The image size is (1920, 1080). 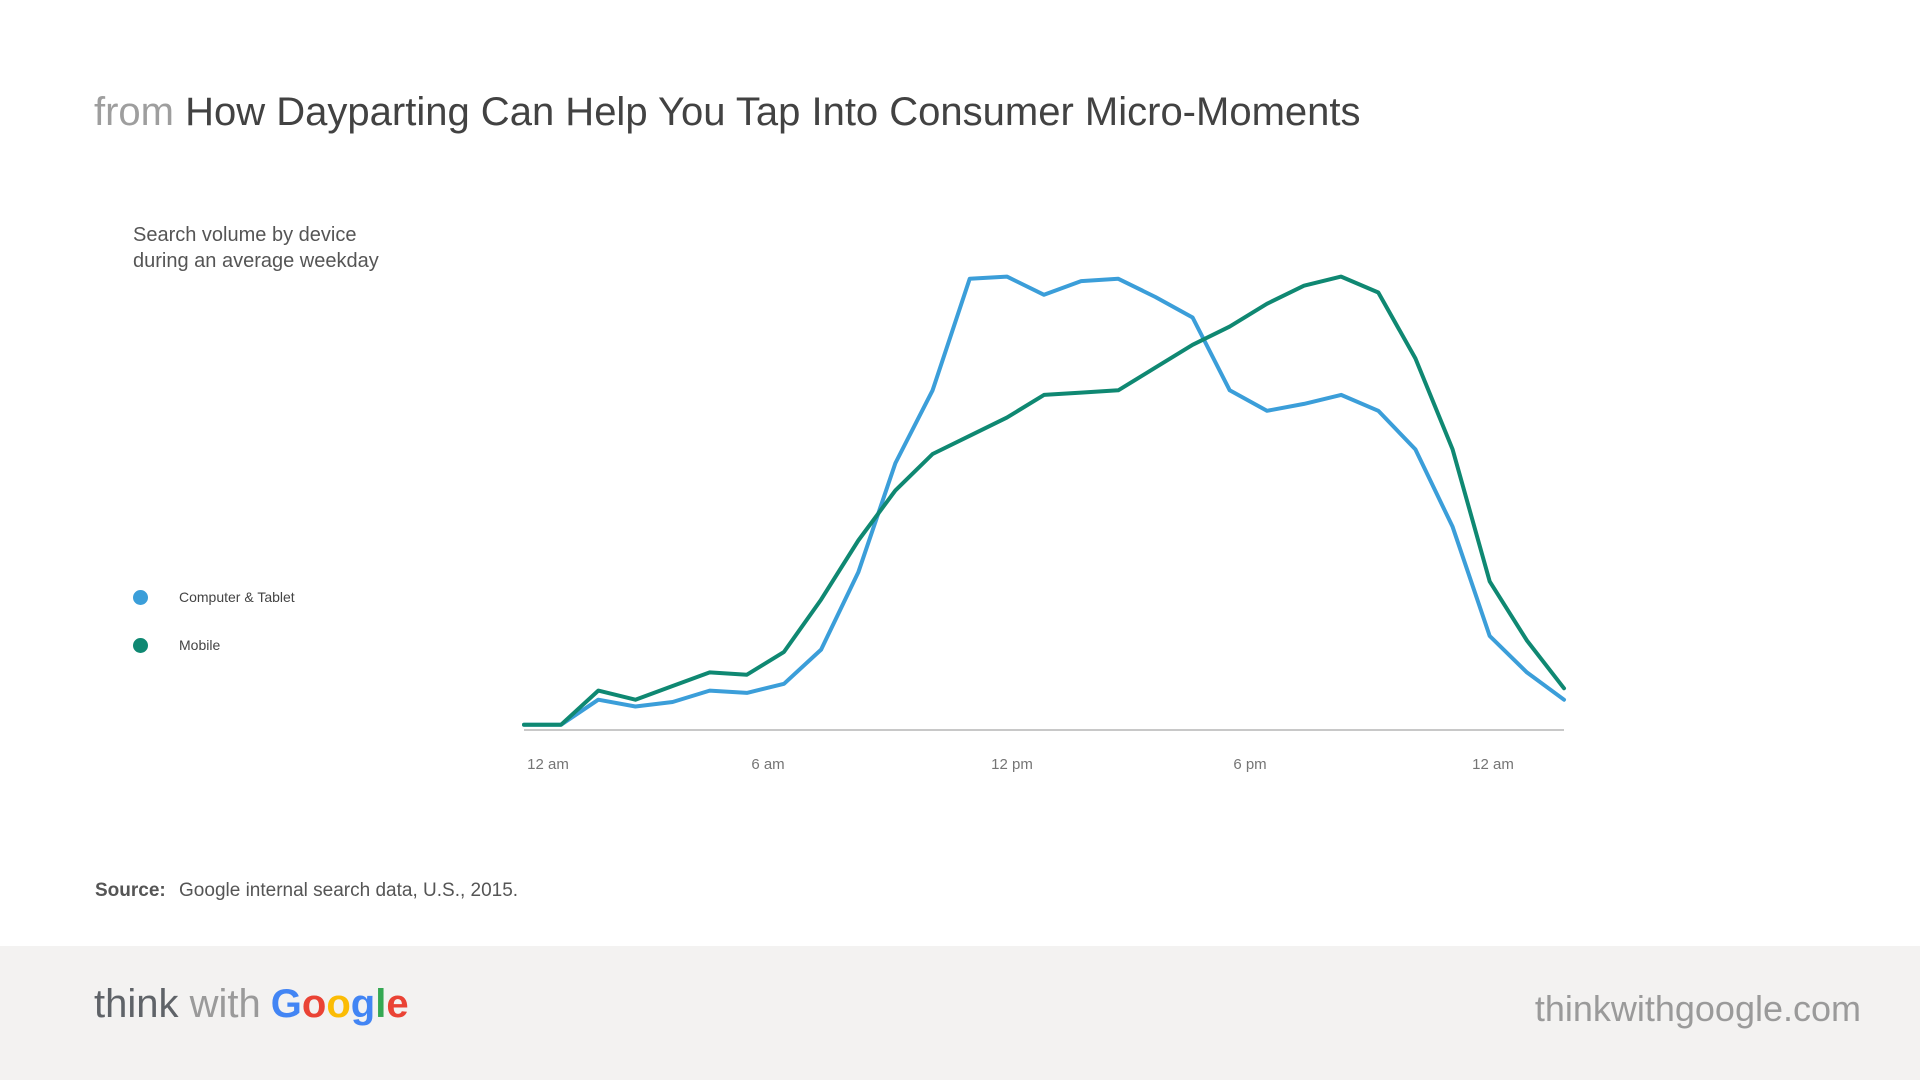 What do you see at coordinates (960, 1013) in the screenshot?
I see `footer: think with Google thinkwithgoogle.com` at bounding box center [960, 1013].